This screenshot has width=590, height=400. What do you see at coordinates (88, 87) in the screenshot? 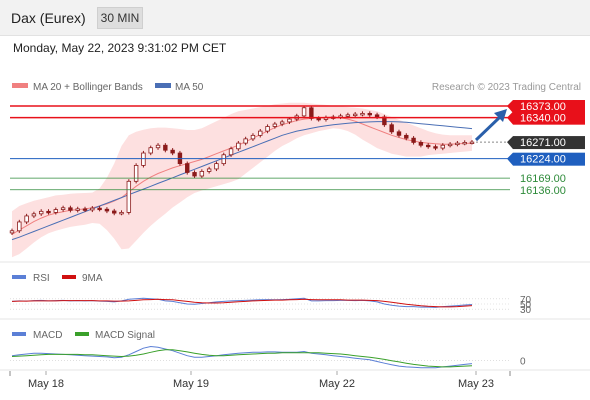
I see `ma20-legend-label: MA 20 + Bollinger Bands` at bounding box center [88, 87].